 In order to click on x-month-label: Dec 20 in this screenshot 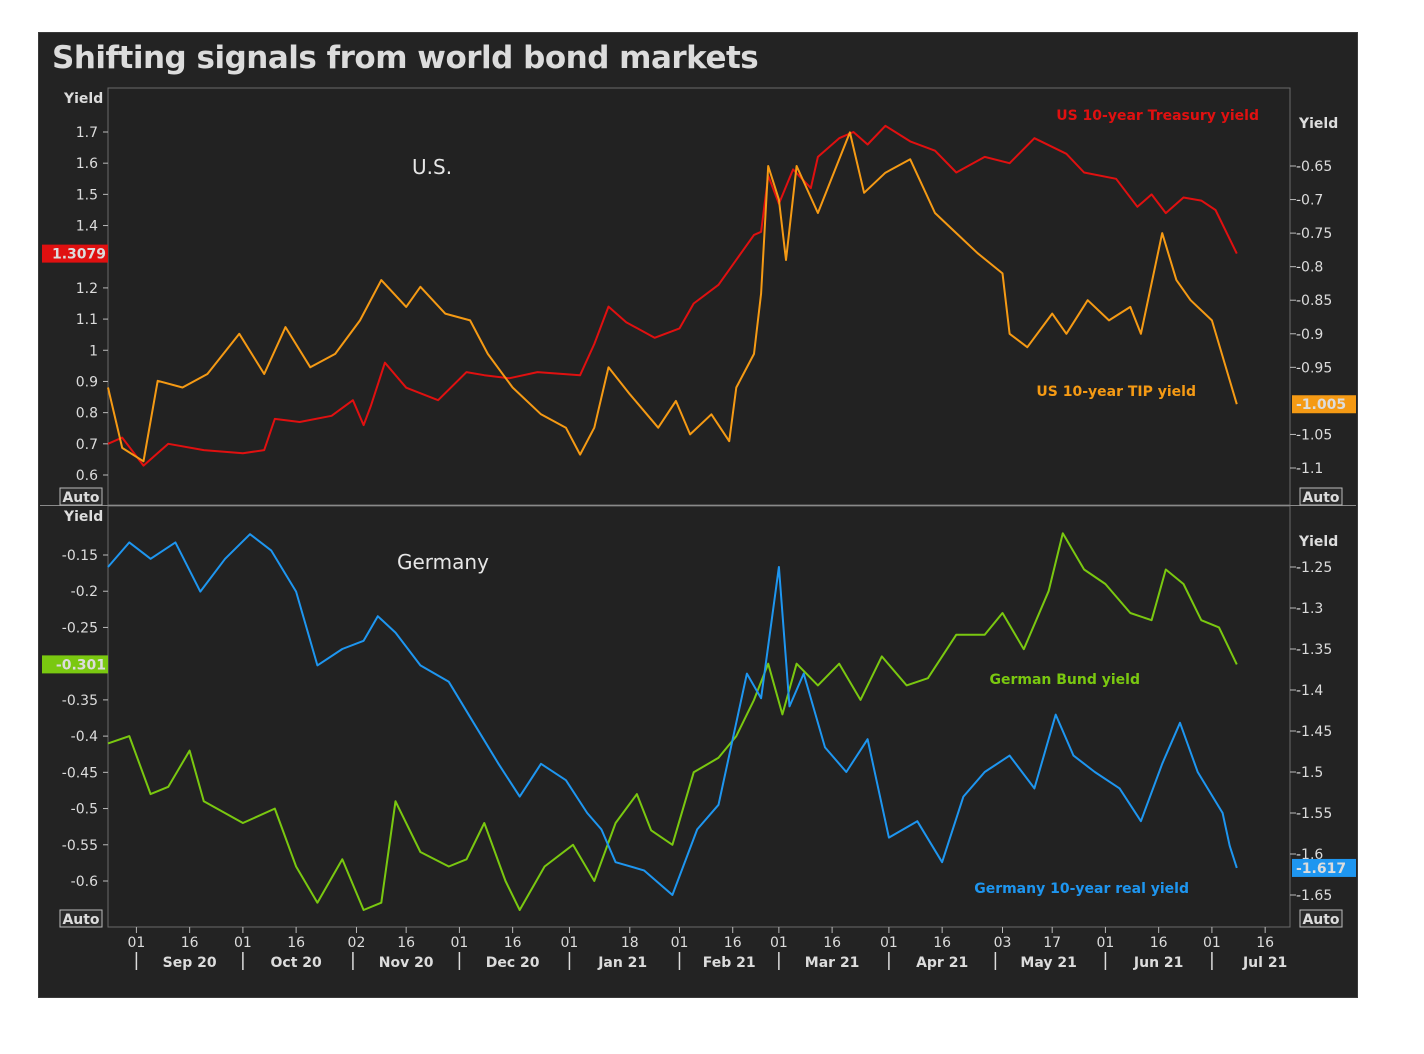, I will do `click(513, 963)`.